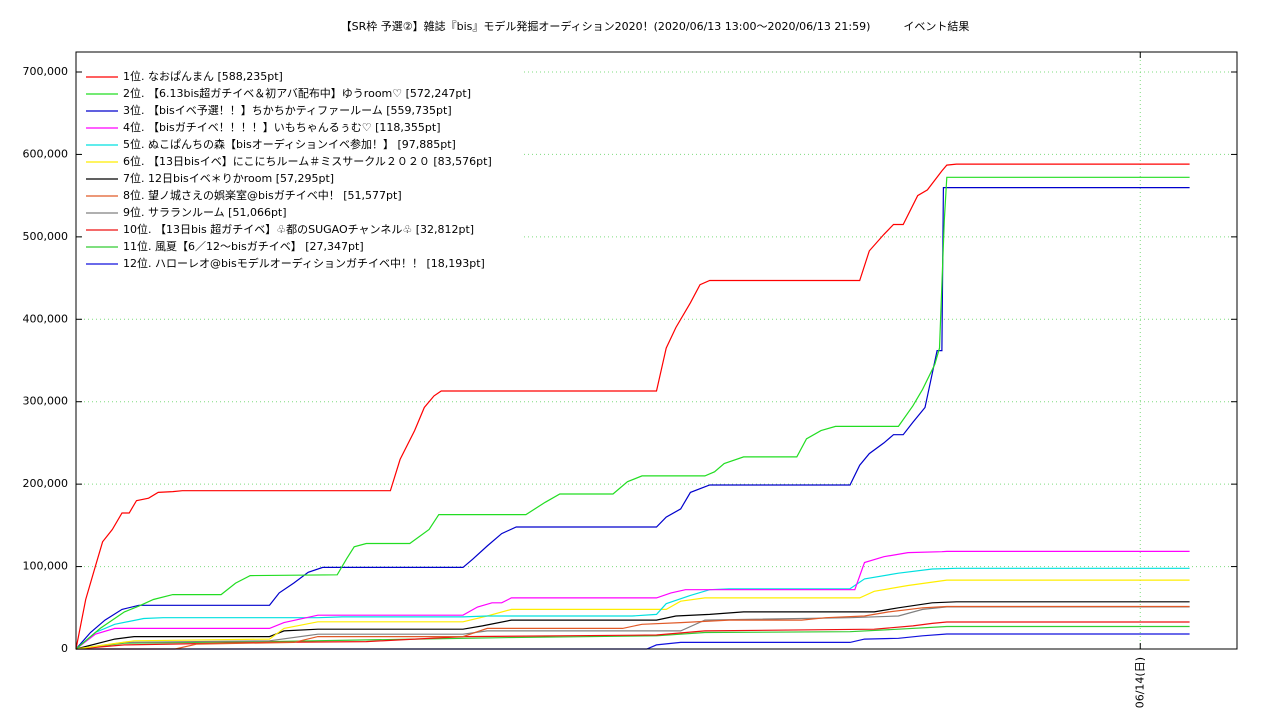 Image resolution: width=1280 pixels, height=720 pixels. Describe the element at coordinates (289, 144) in the screenshot. I see `legend-label: 5位. ぬこぱんちの森【bisオーディションイベ参加！】 [97,885pt]` at that location.